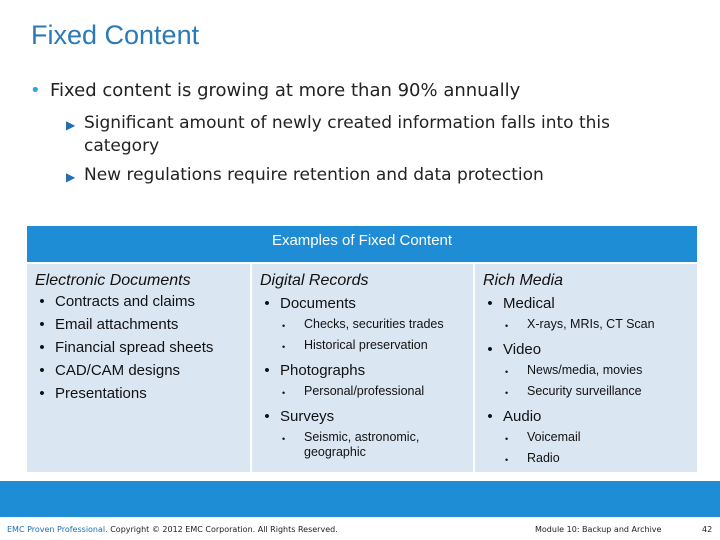 Image resolution: width=720 pixels, height=540 pixels. I want to click on column-title: Rich Media, so click(523, 280).